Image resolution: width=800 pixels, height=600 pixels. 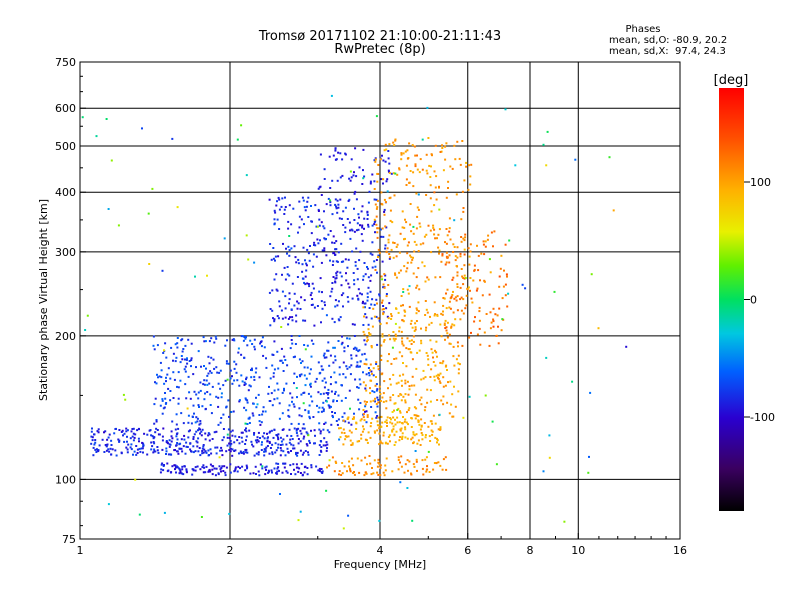 What do you see at coordinates (467, 550) in the screenshot?
I see `x-tick-label: 6` at bounding box center [467, 550].